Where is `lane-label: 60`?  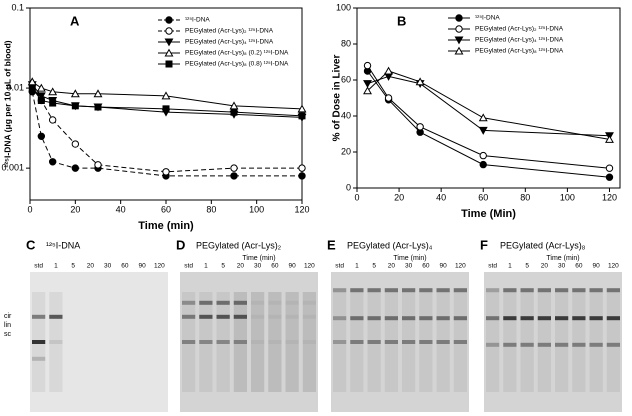
lane-label: 60 is located at coordinates (426, 266).